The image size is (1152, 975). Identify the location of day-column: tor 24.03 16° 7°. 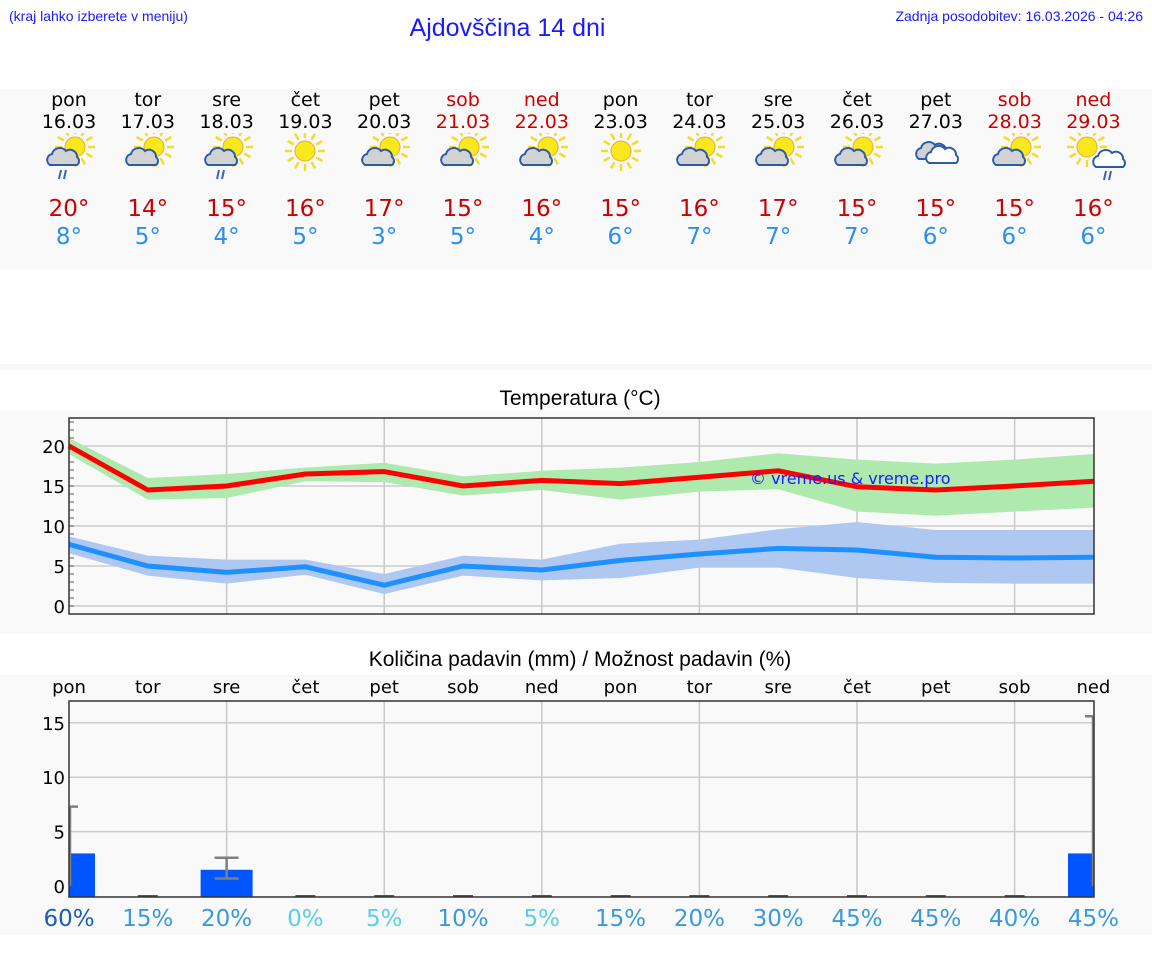
(699, 170).